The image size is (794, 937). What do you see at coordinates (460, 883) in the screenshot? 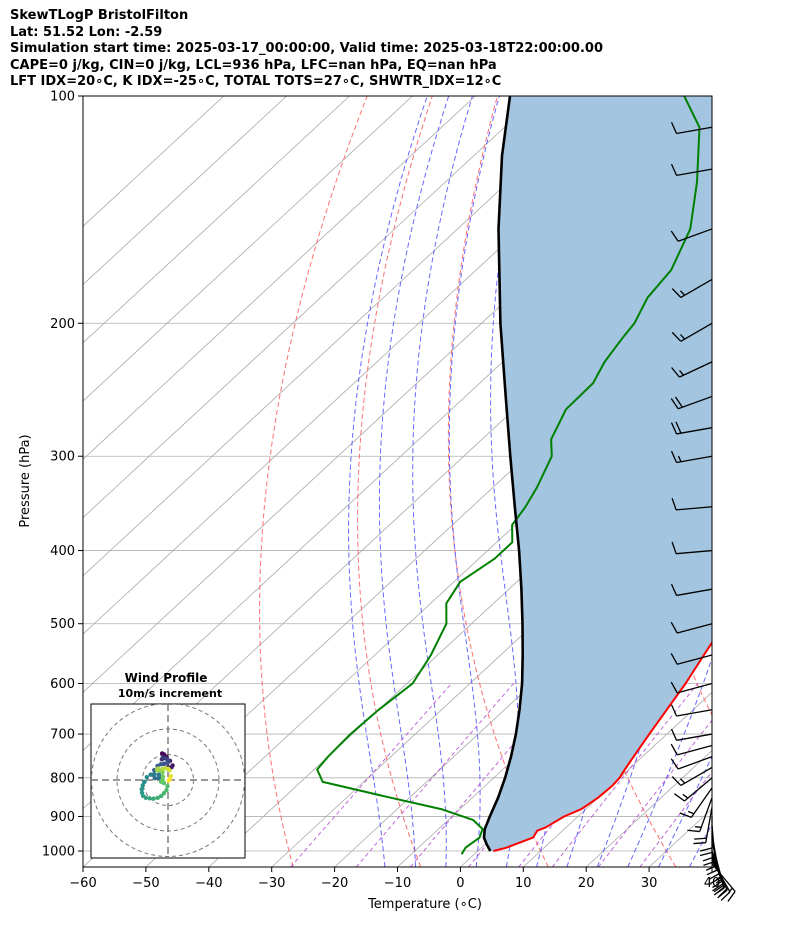
I see `x-tick-label: 0` at bounding box center [460, 883].